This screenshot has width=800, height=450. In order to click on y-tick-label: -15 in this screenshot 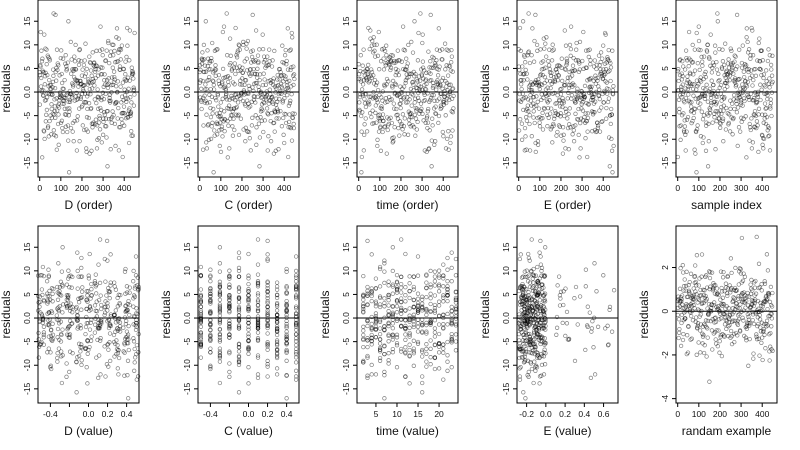, I will do `click(187, 162)`.